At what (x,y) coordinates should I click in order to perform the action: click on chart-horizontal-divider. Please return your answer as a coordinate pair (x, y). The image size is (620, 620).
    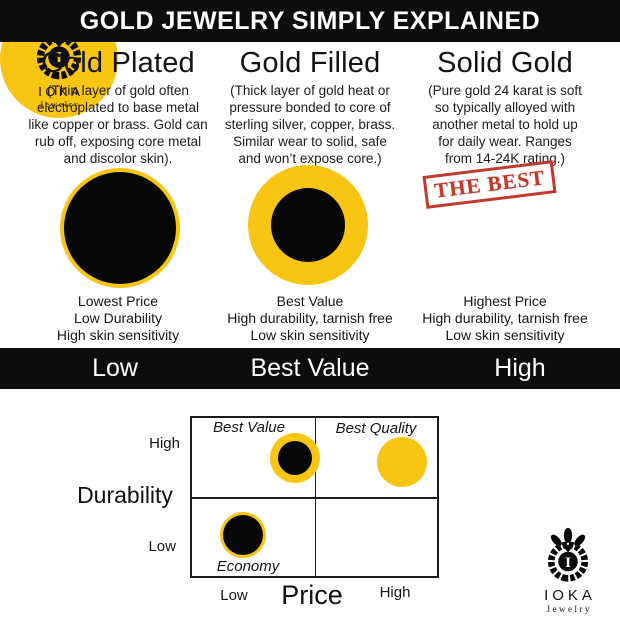
    Looking at the image, I should click on (314, 498).